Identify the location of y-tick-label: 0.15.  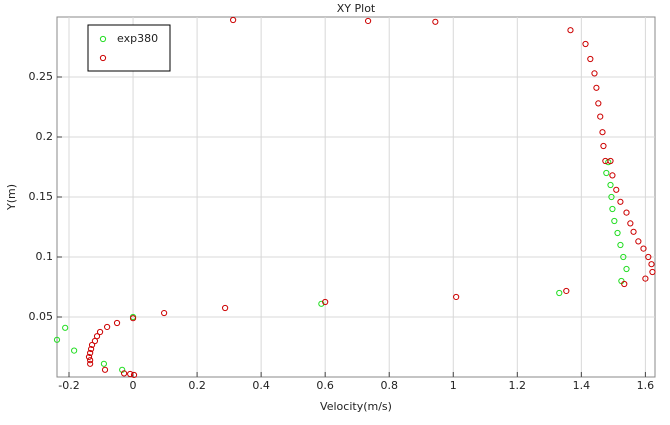
(41, 196).